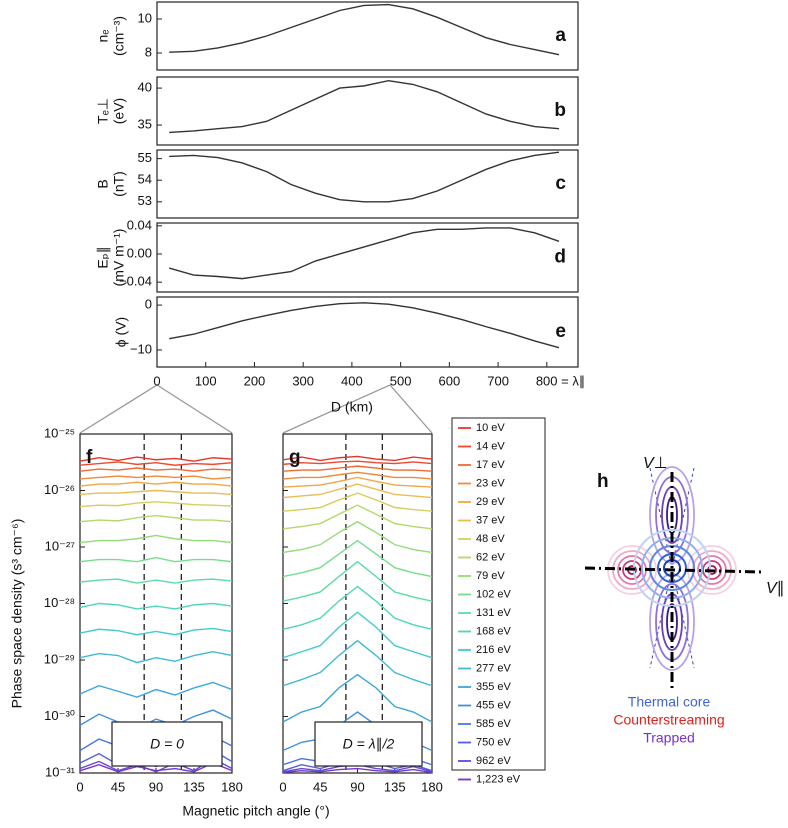 The image size is (788, 828). I want to click on x-tick-label: 90, so click(156, 786).